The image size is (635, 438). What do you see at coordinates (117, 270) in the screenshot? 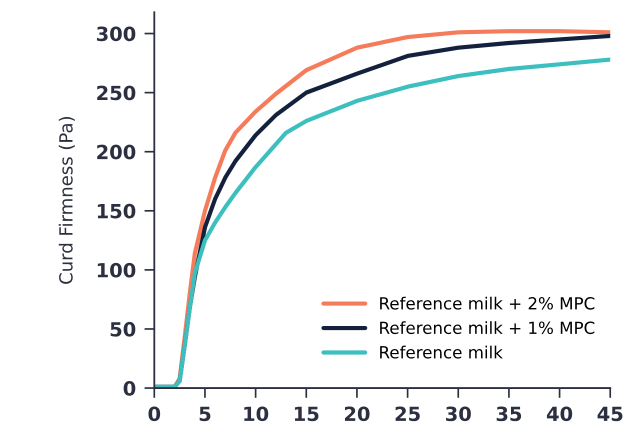
I see `y-tick-label: 100` at bounding box center [117, 270].